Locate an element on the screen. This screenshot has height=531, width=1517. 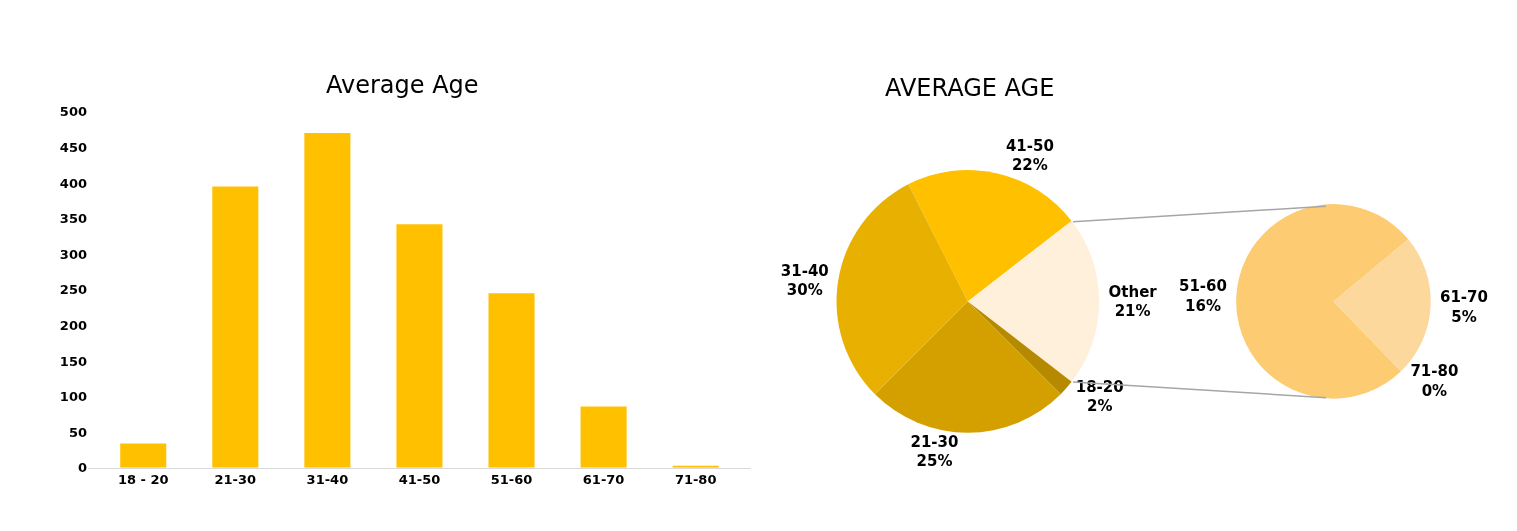
data-label: 22% is located at coordinates (1029, 165).